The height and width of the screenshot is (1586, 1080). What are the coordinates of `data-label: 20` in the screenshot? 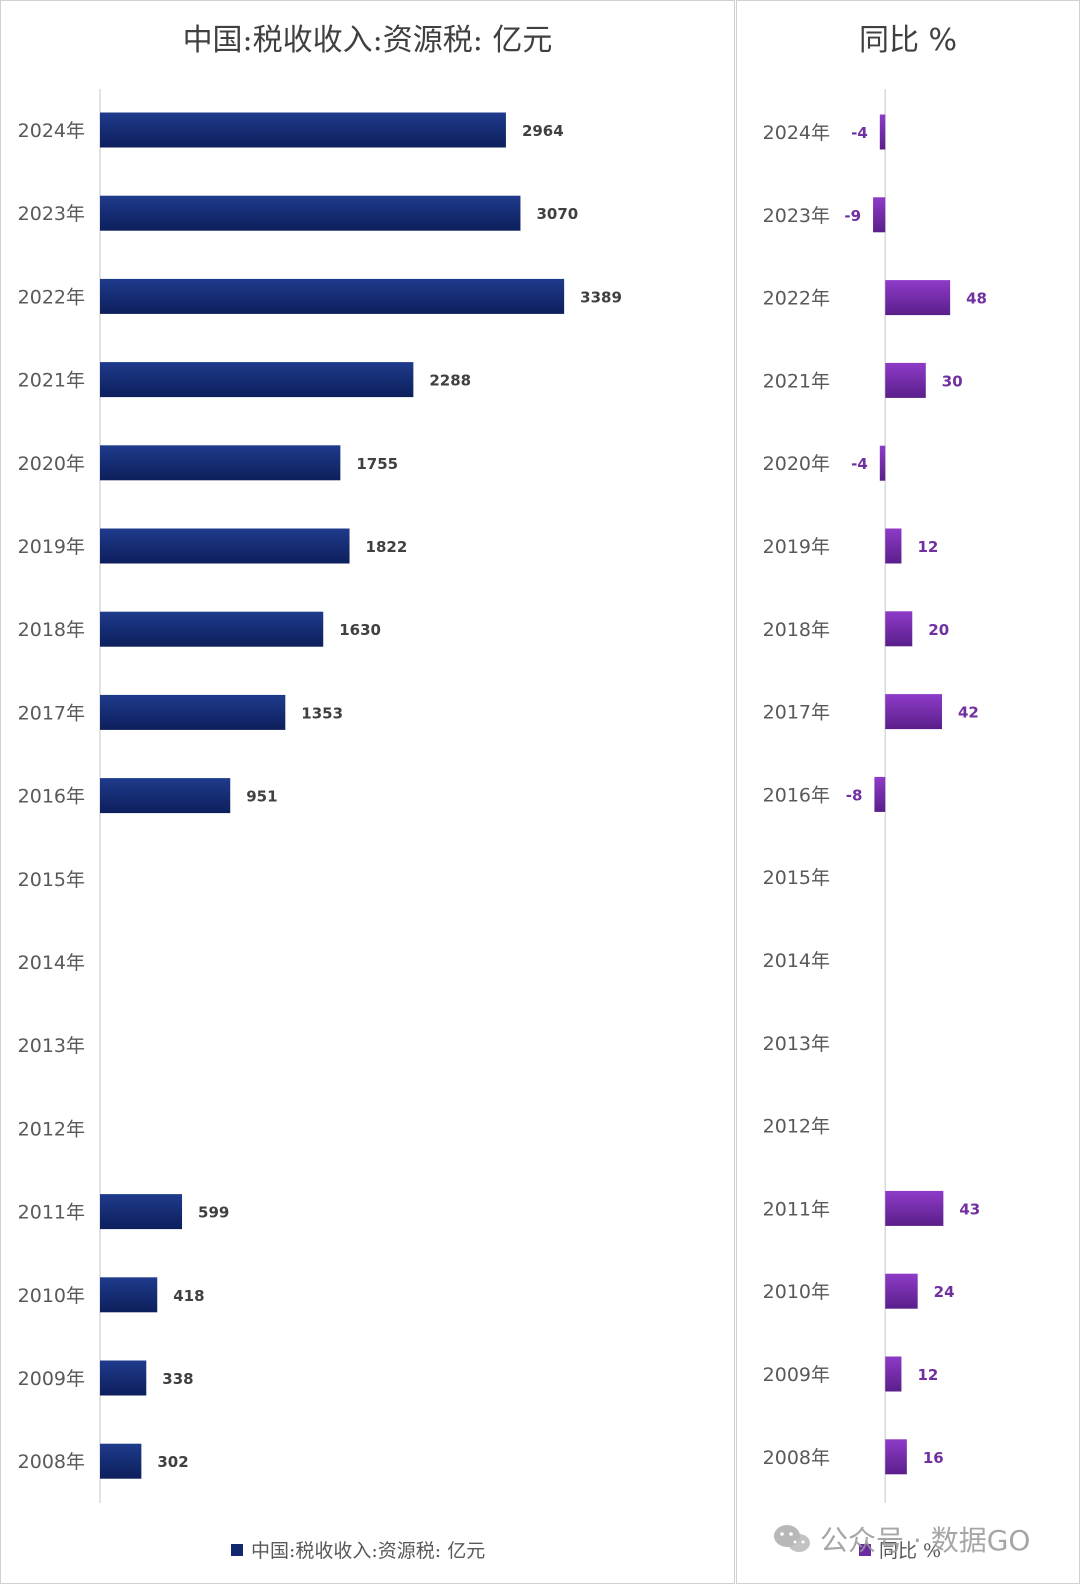 It's located at (938, 630).